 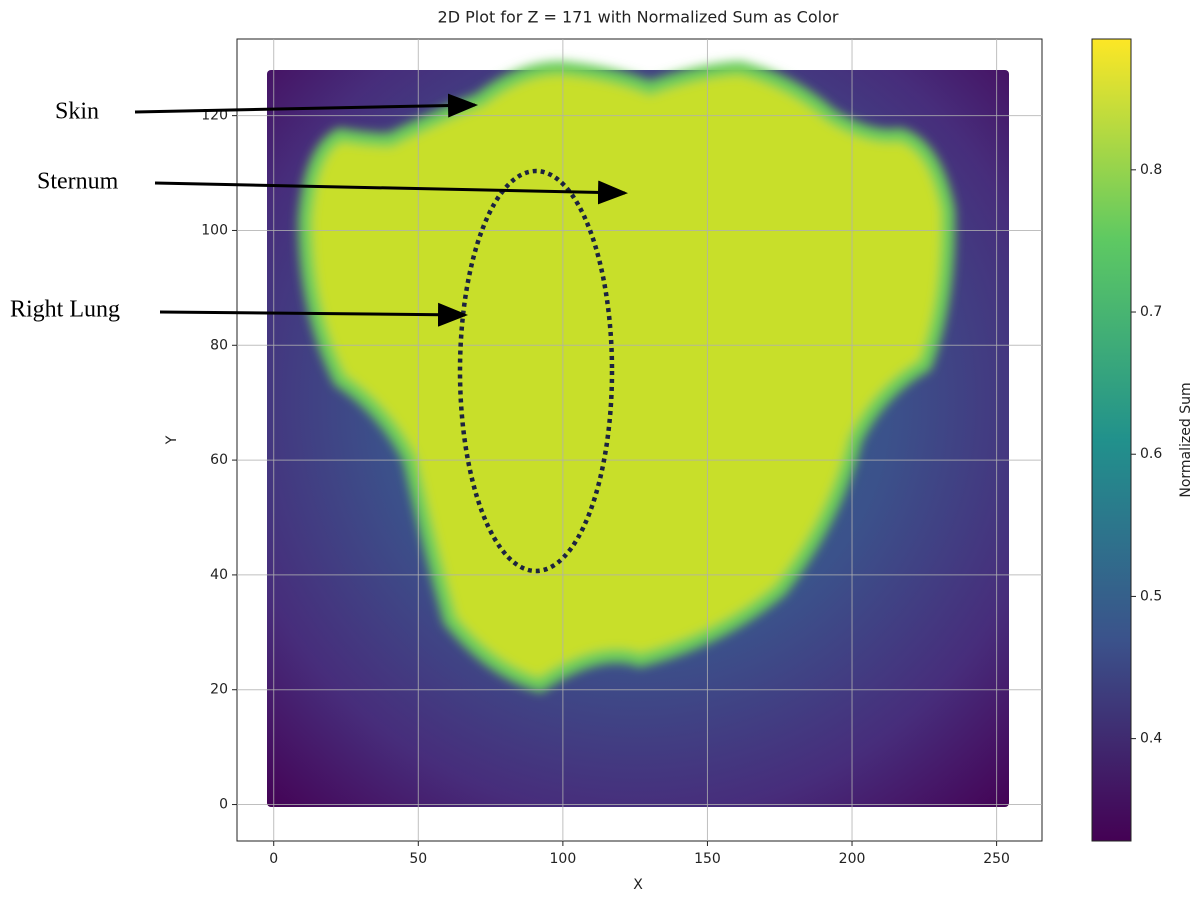 I want to click on colorbar-tick-label: 0.7, so click(x=1151, y=312).